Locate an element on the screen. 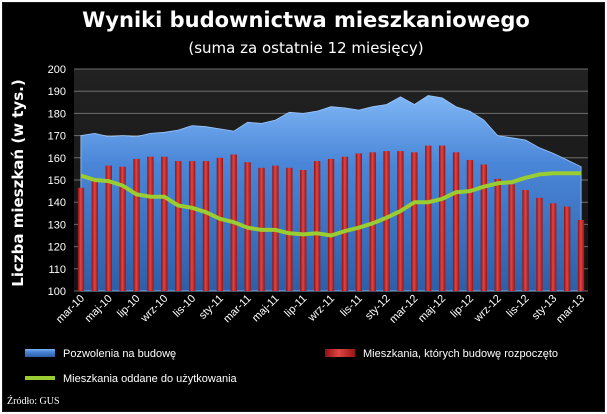 The height and width of the screenshot is (414, 607). y-tick-label: 160 is located at coordinates (57, 159).